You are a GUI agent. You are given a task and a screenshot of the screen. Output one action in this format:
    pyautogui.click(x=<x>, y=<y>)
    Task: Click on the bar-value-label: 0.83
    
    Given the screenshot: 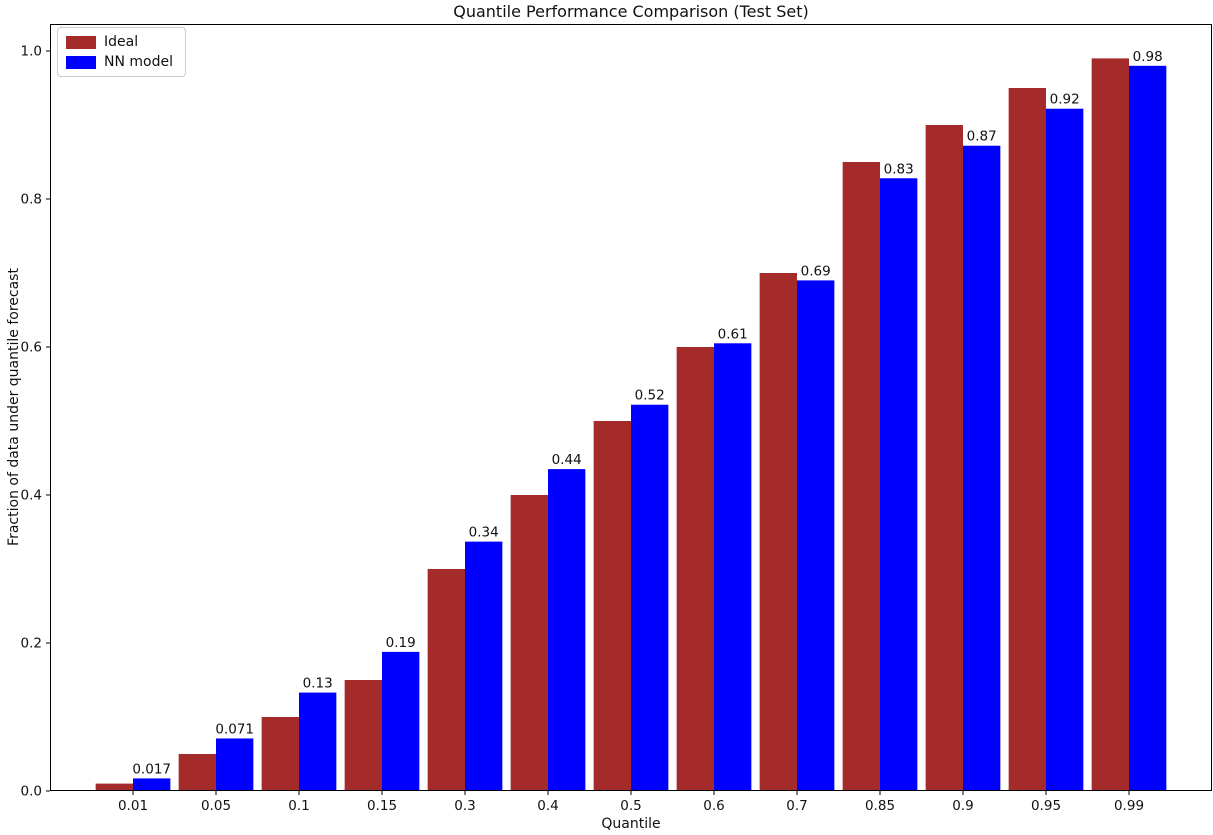 What is the action you would take?
    pyautogui.click(x=899, y=169)
    